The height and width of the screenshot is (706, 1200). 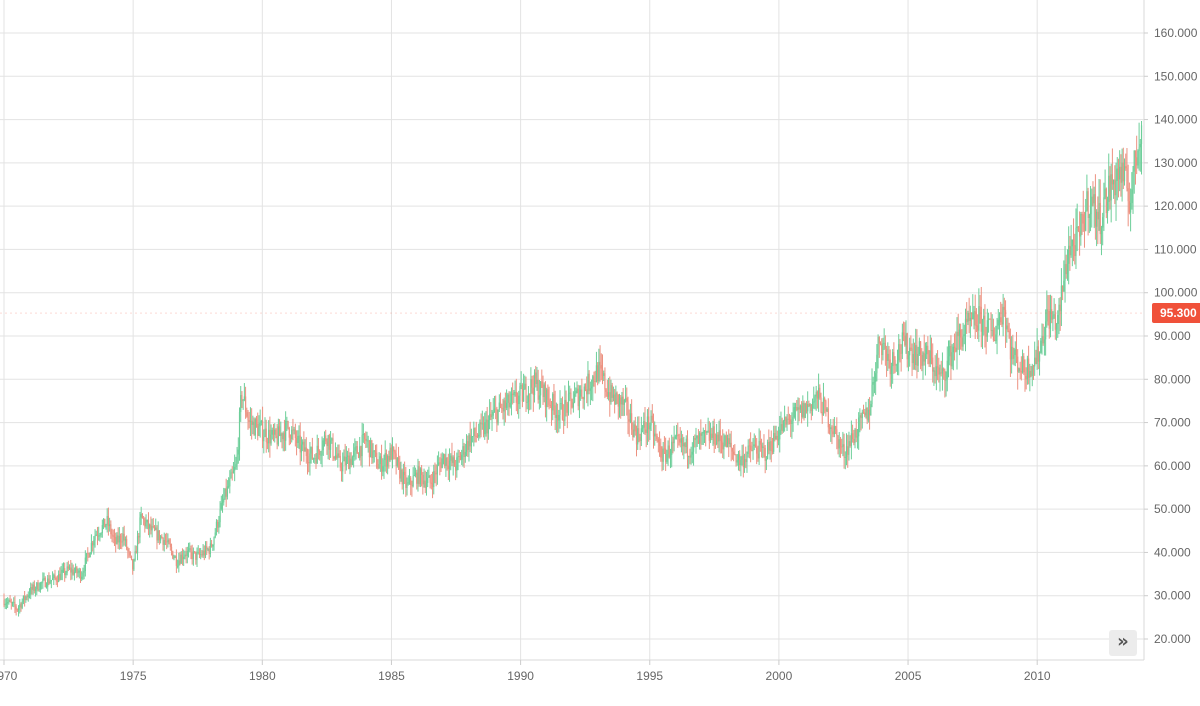 I want to click on scroll-to-latest-button: », so click(x=1123, y=643).